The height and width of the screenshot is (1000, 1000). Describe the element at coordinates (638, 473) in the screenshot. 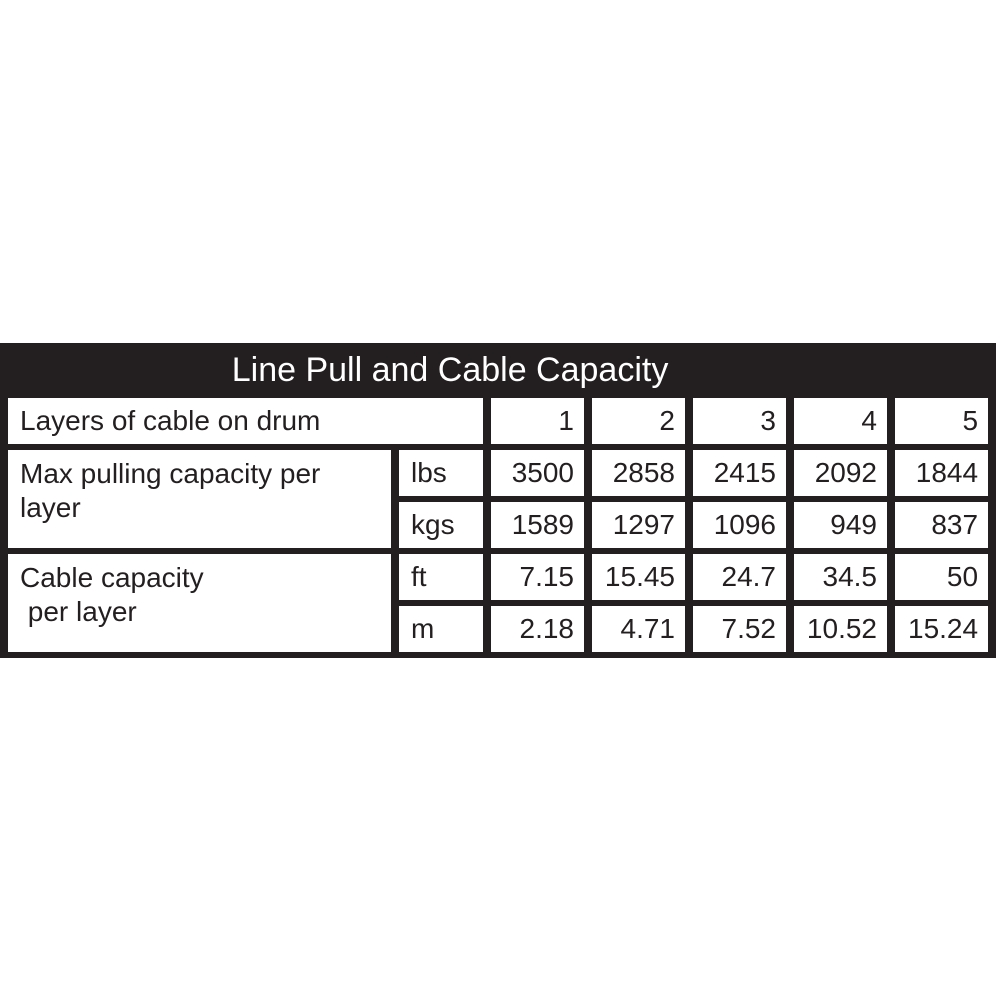

I see `max-pull-lbs-2: 2858` at that location.